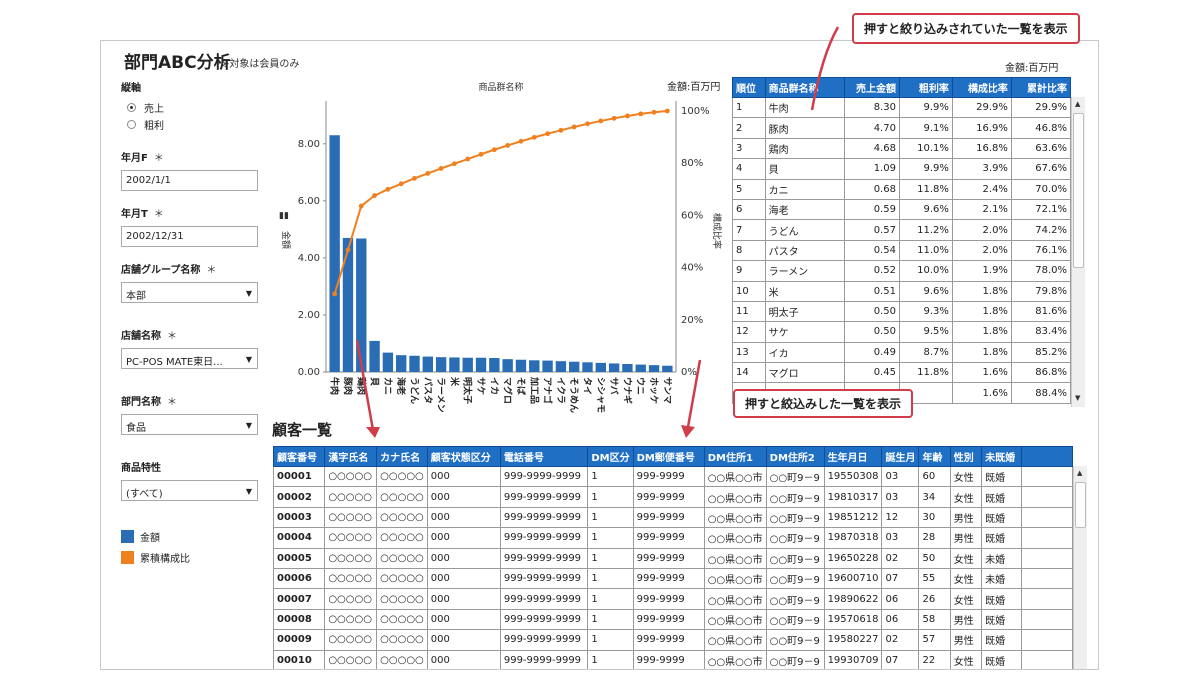  I want to click on bar-マグロ, so click(507, 365).